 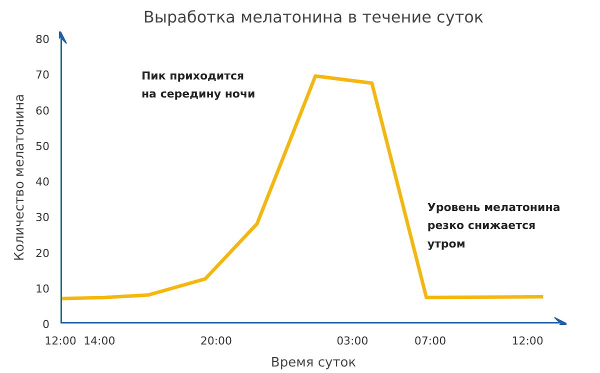 I want to click on y-axis-title: Количество мелатонина, so click(x=20, y=178).